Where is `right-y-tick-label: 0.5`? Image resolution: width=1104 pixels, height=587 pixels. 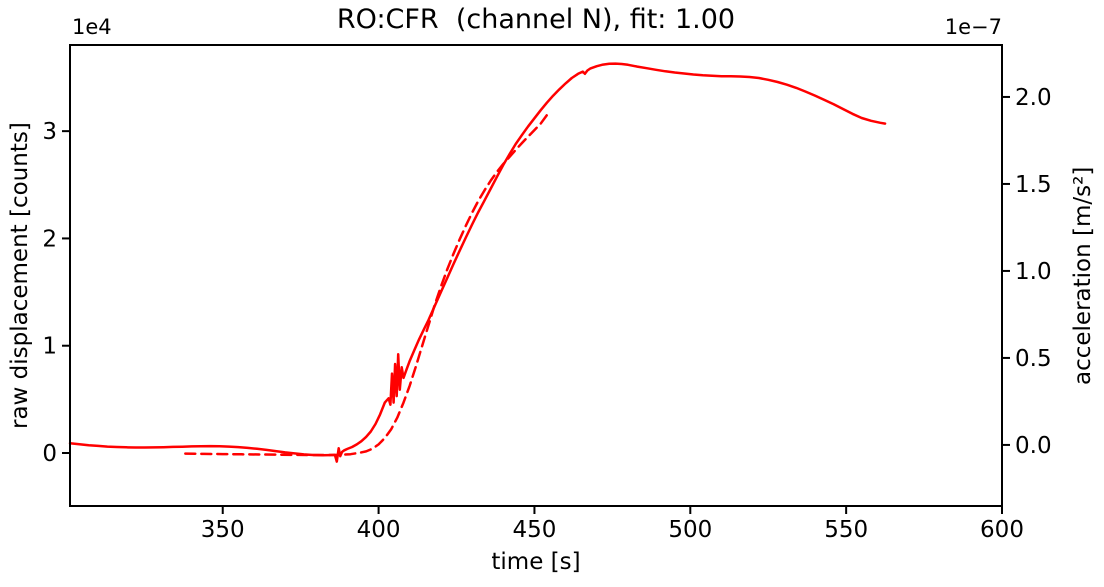
right-y-tick-label: 0.5 is located at coordinates (1033, 359).